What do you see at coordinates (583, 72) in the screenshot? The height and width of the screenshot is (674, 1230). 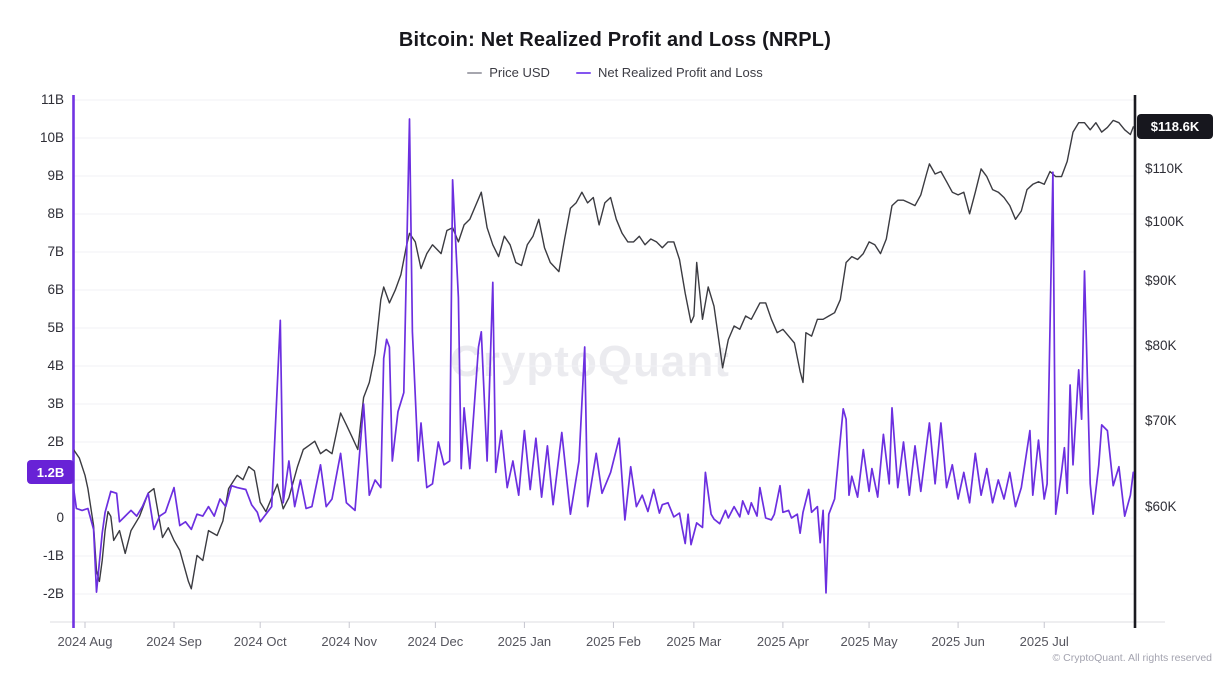 I see `nrpl-line-swatch-icon` at bounding box center [583, 72].